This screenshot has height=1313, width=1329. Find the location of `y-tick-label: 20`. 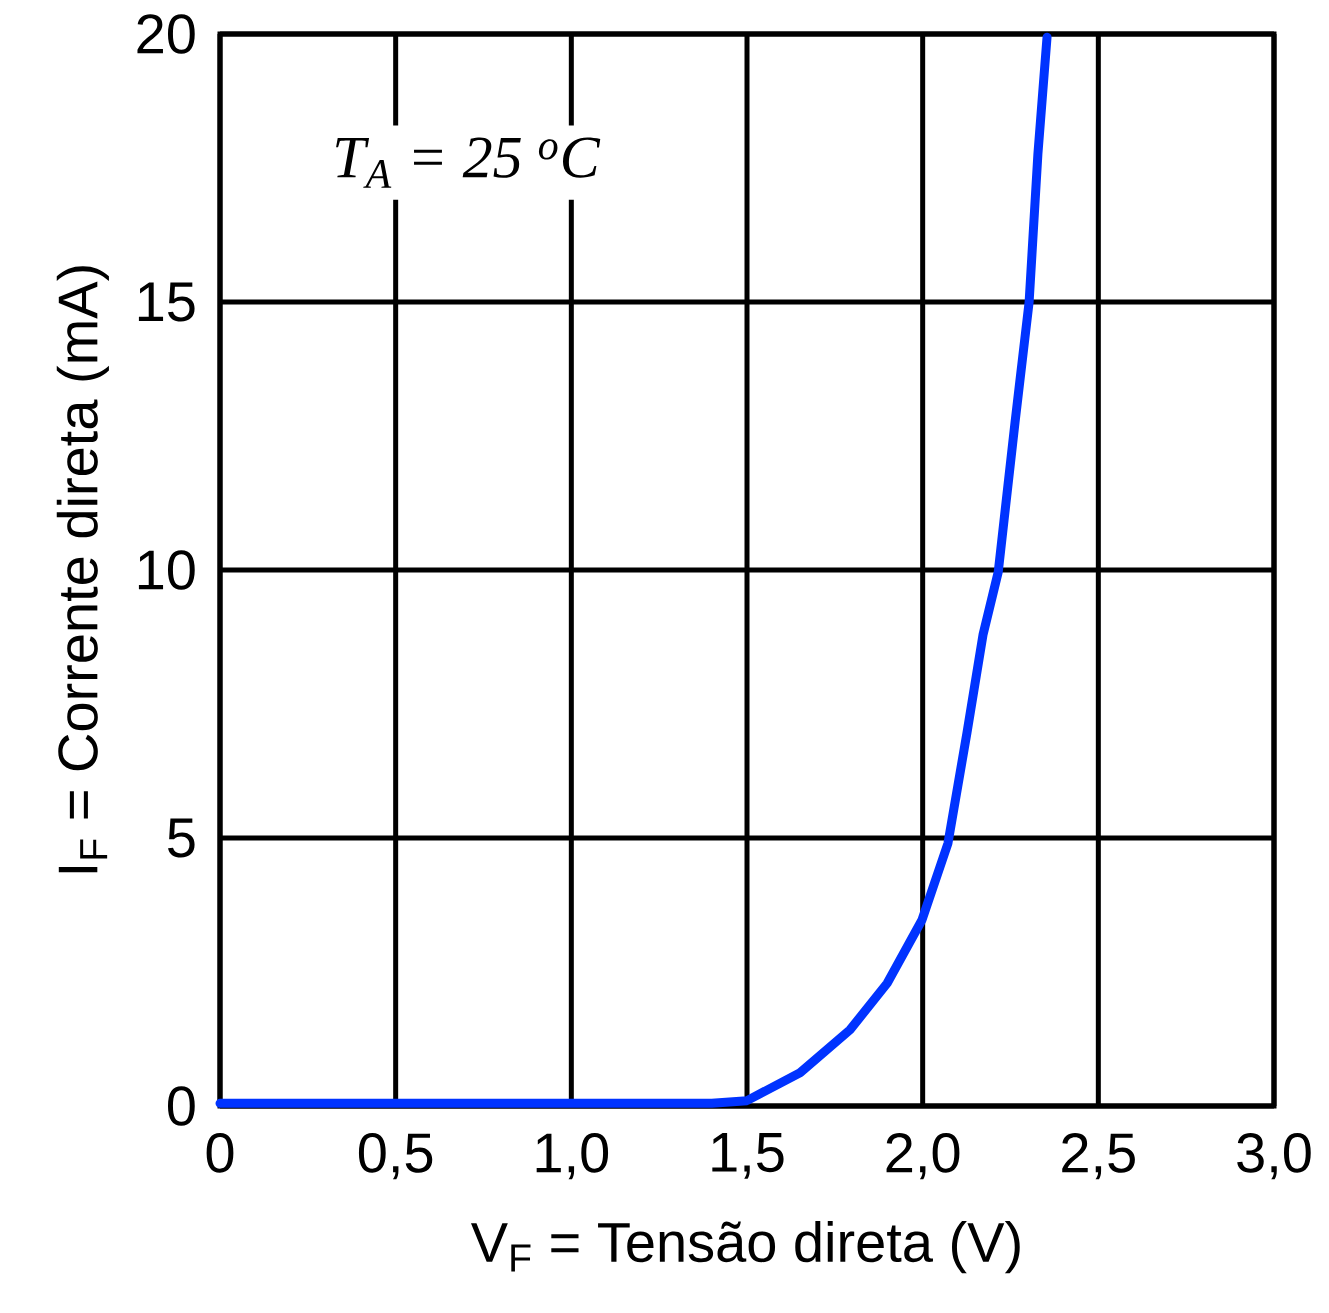

y-tick-label: 20 is located at coordinates (166, 34).